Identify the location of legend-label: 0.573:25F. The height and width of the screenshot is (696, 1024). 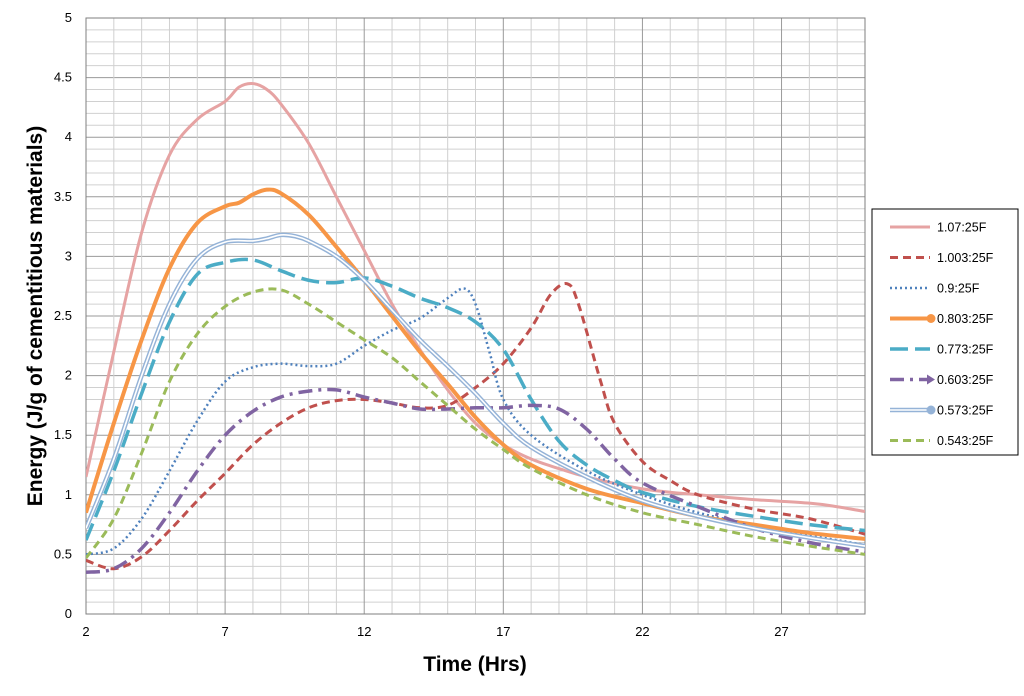
(965, 411).